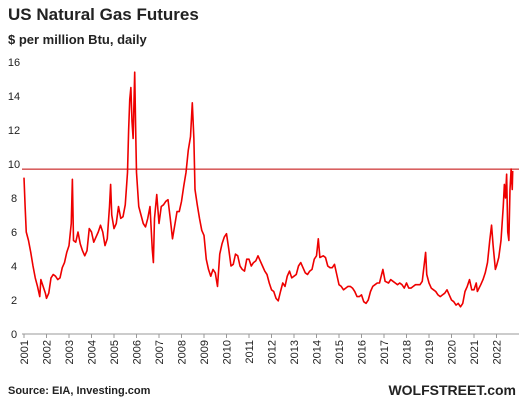  What do you see at coordinates (453, 352) in the screenshot?
I see `x-tick-label: 2020` at bounding box center [453, 352].